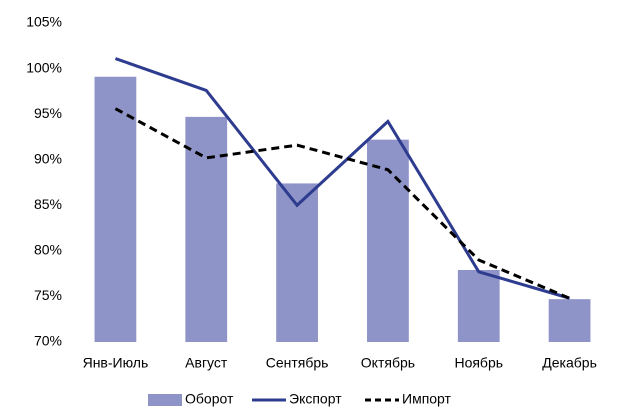 This screenshot has height=415, width=617. Describe the element at coordinates (48, 158) in the screenshot. I see `y-tick-label: 90%` at that location.